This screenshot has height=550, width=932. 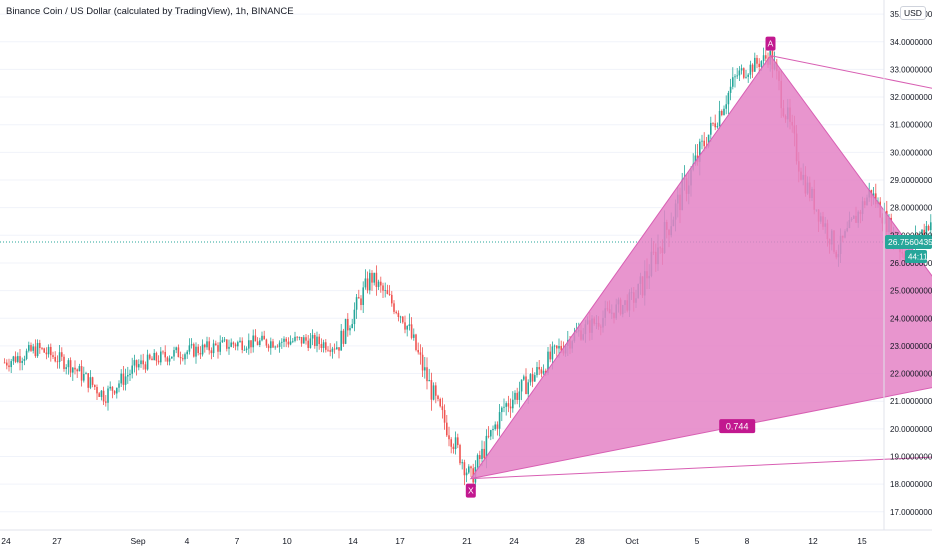 What do you see at coordinates (911, 97) in the screenshot?
I see `price-tick-label: 32.0000000` at bounding box center [911, 97].